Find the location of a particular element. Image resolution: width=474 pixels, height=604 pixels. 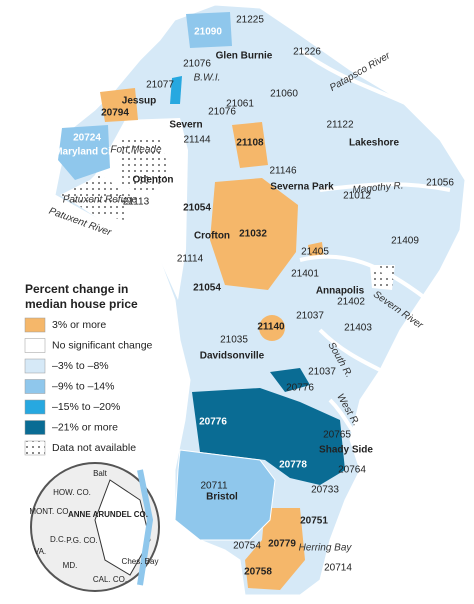

zip-label: 21090 is located at coordinates (208, 32).